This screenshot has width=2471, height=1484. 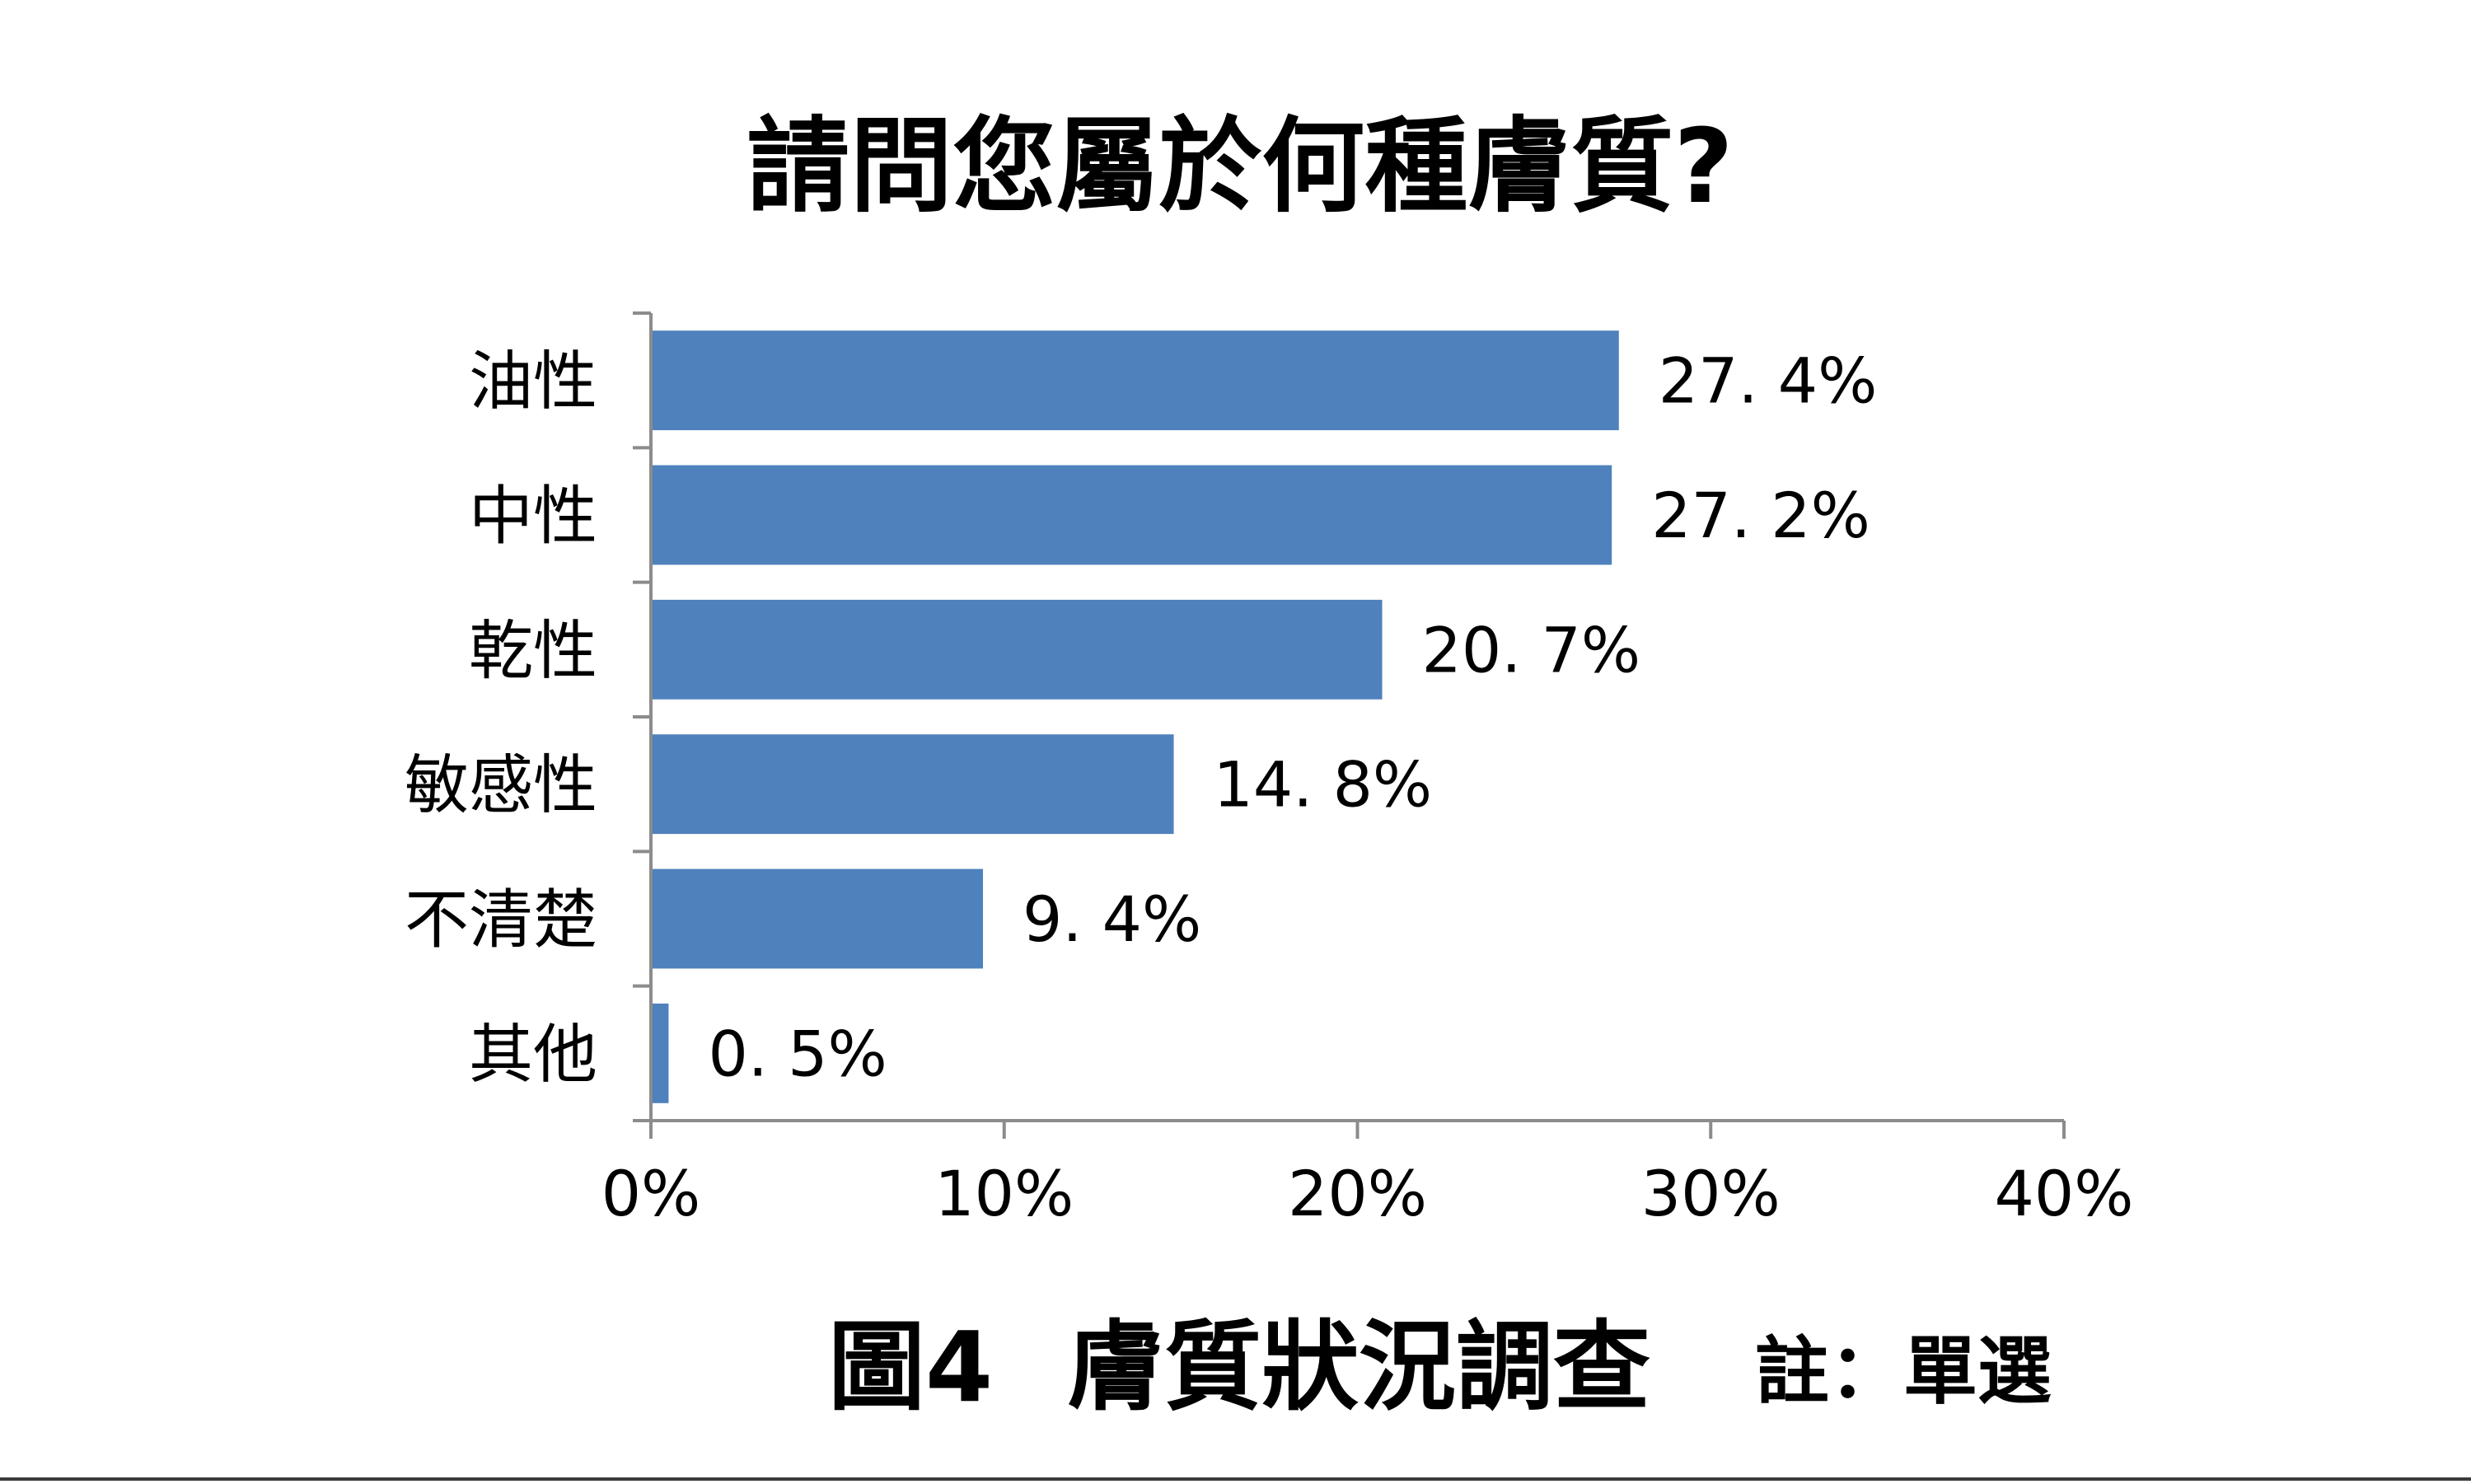 I want to click on category-label-0: 油性, so click(x=533, y=382).